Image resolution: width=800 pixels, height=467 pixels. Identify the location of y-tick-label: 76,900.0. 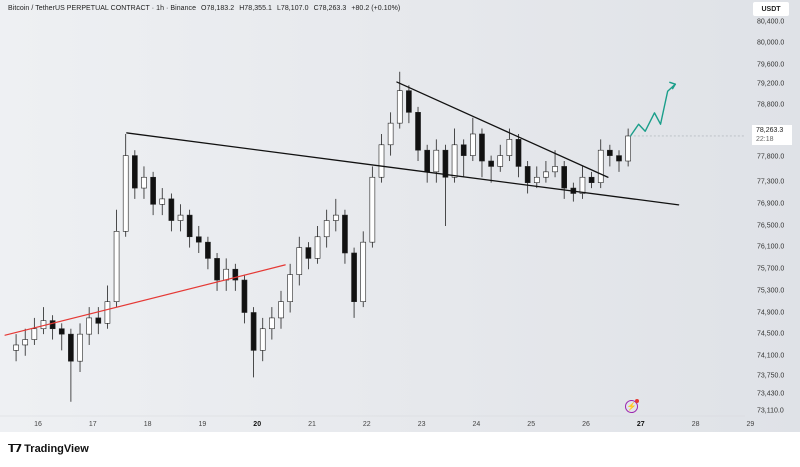
(770, 204).